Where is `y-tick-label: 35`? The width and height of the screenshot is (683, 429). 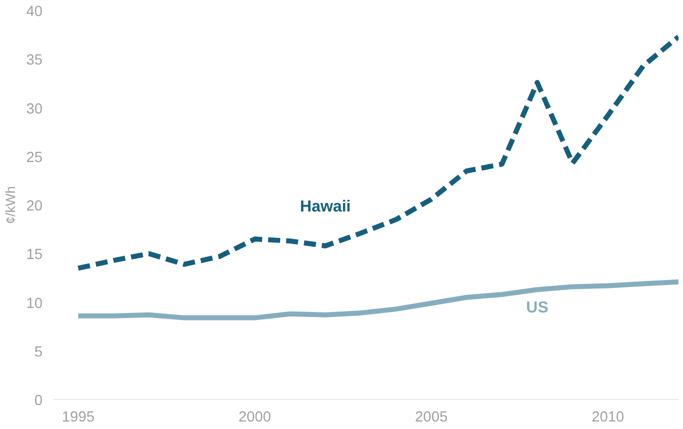 y-tick-label: 35 is located at coordinates (34, 60).